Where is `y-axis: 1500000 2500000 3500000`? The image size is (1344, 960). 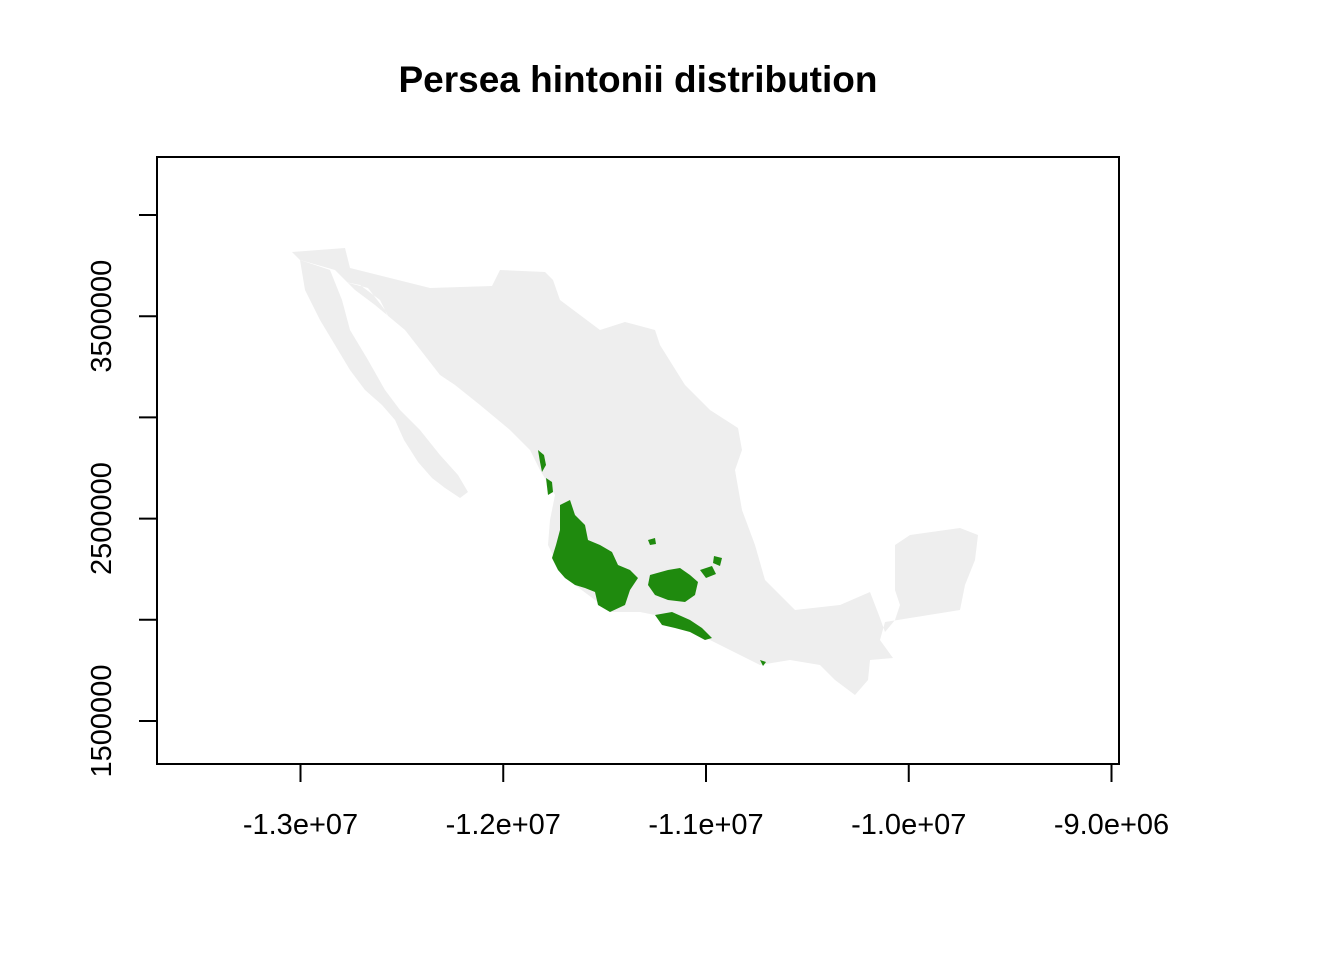 y-axis: 1500000 2500000 3500000 is located at coordinates (122, 496).